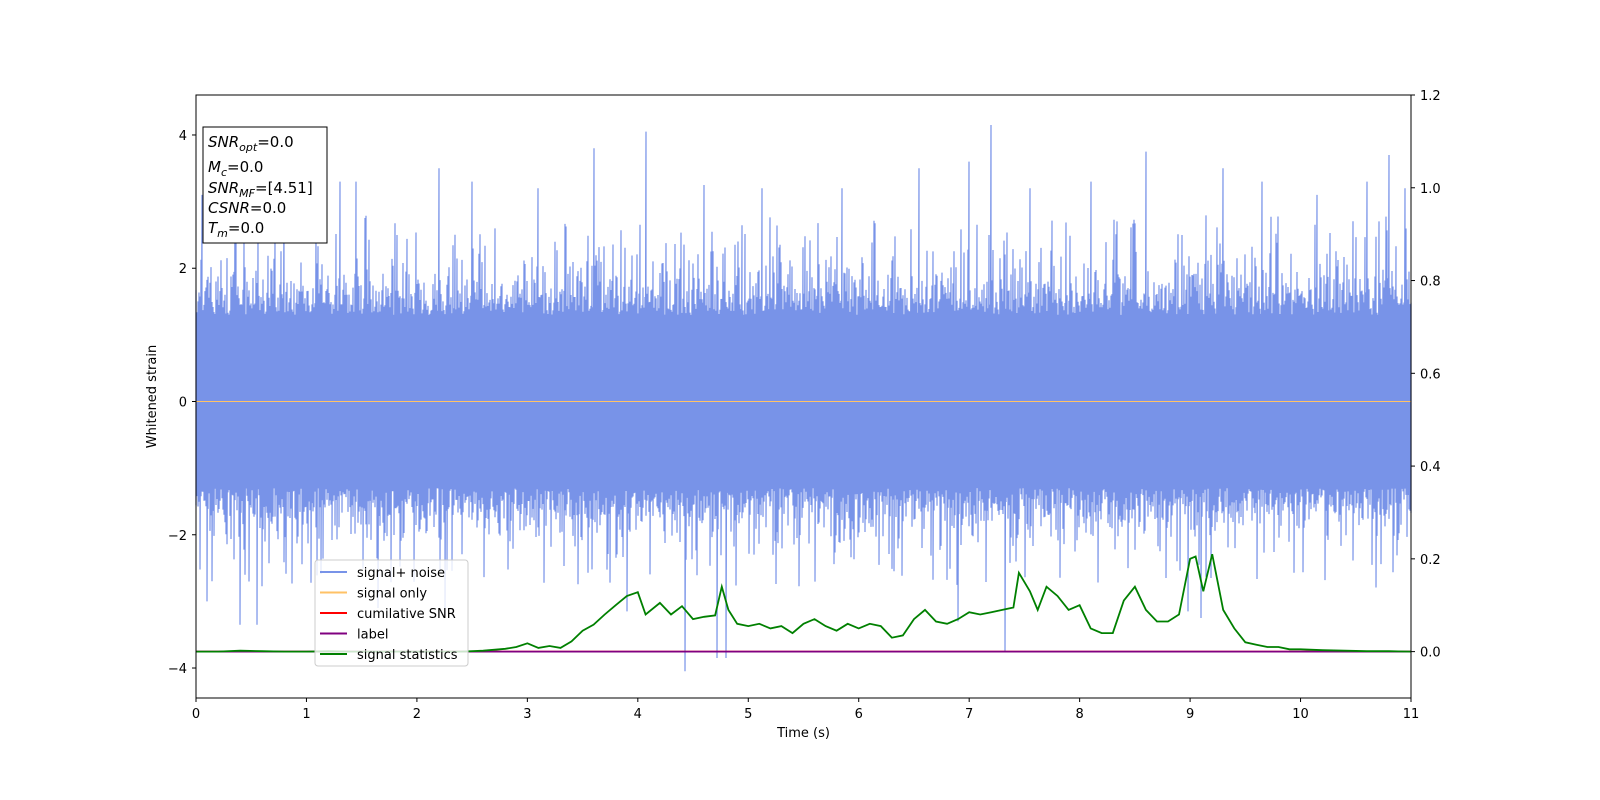 The image size is (1600, 800). I want to click on x-tick-label: 7, so click(969, 714).